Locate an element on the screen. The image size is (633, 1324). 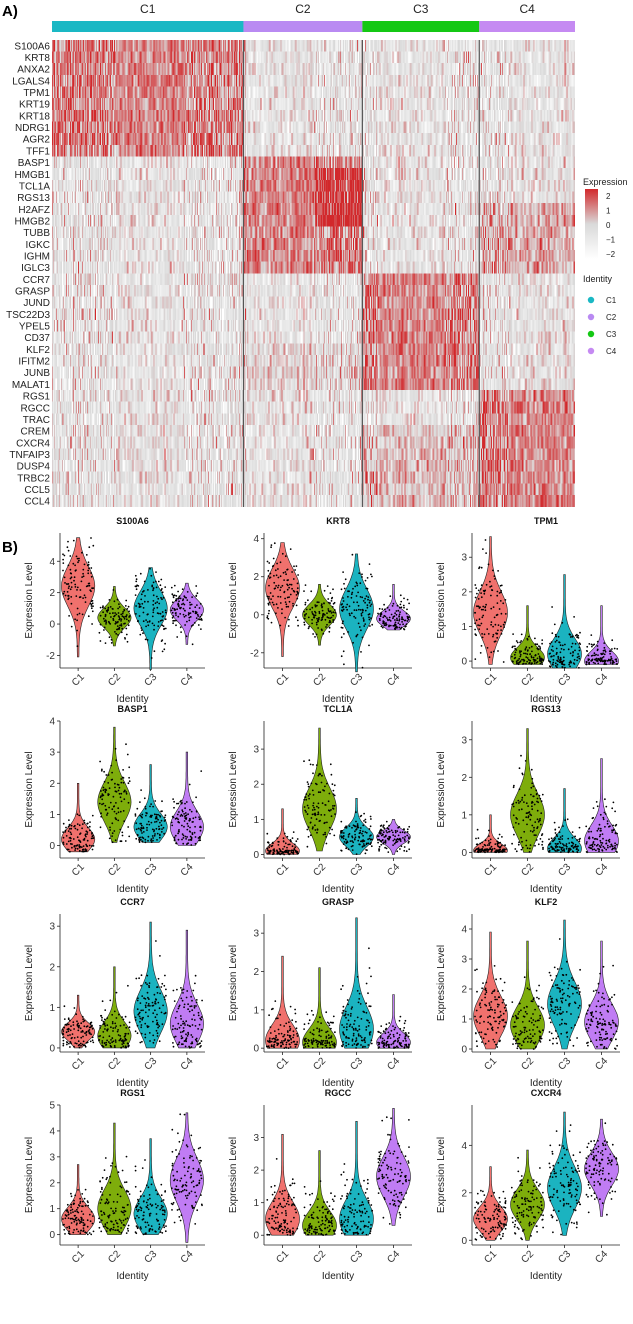
gene-label: JUNB is located at coordinates (37, 373).